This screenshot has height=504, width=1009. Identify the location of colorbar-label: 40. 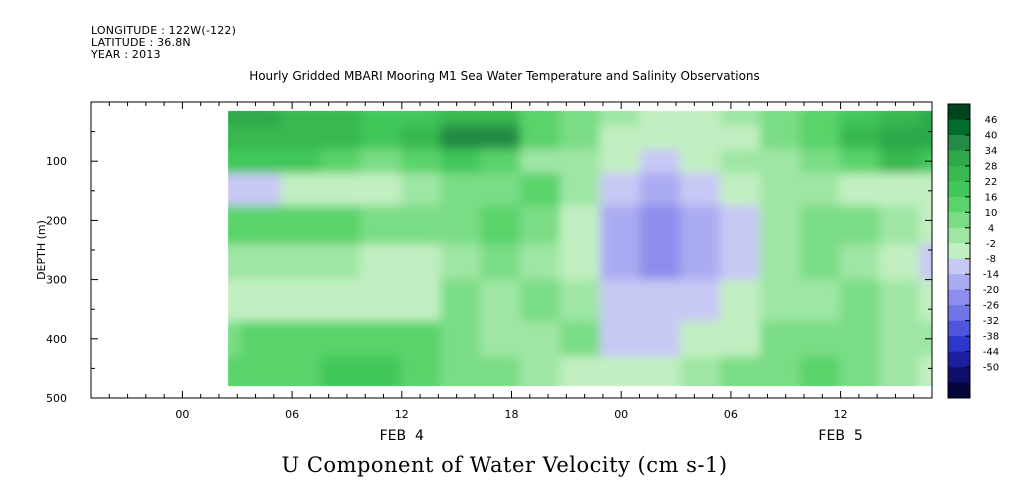
(991, 135).